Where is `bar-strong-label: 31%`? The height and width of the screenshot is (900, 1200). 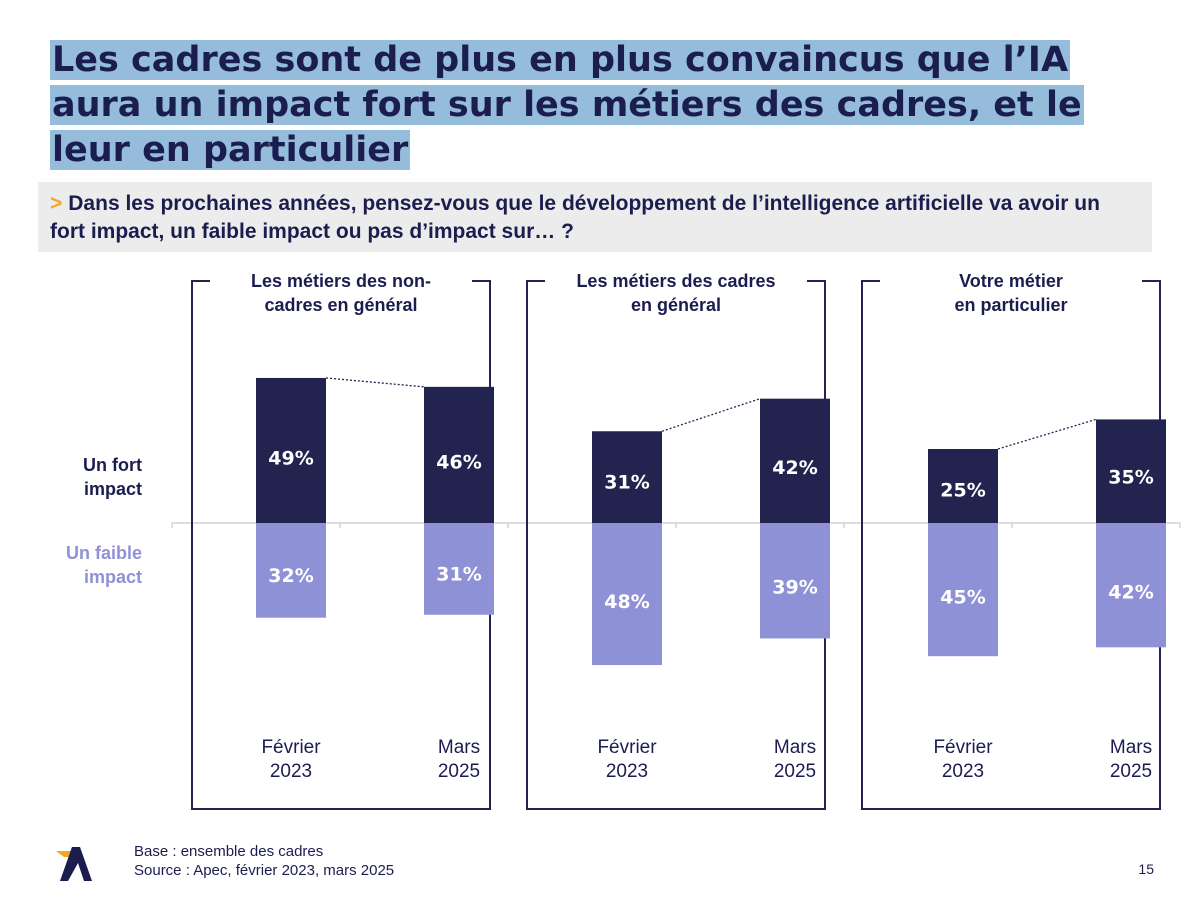 bar-strong-label: 31% is located at coordinates (626, 483).